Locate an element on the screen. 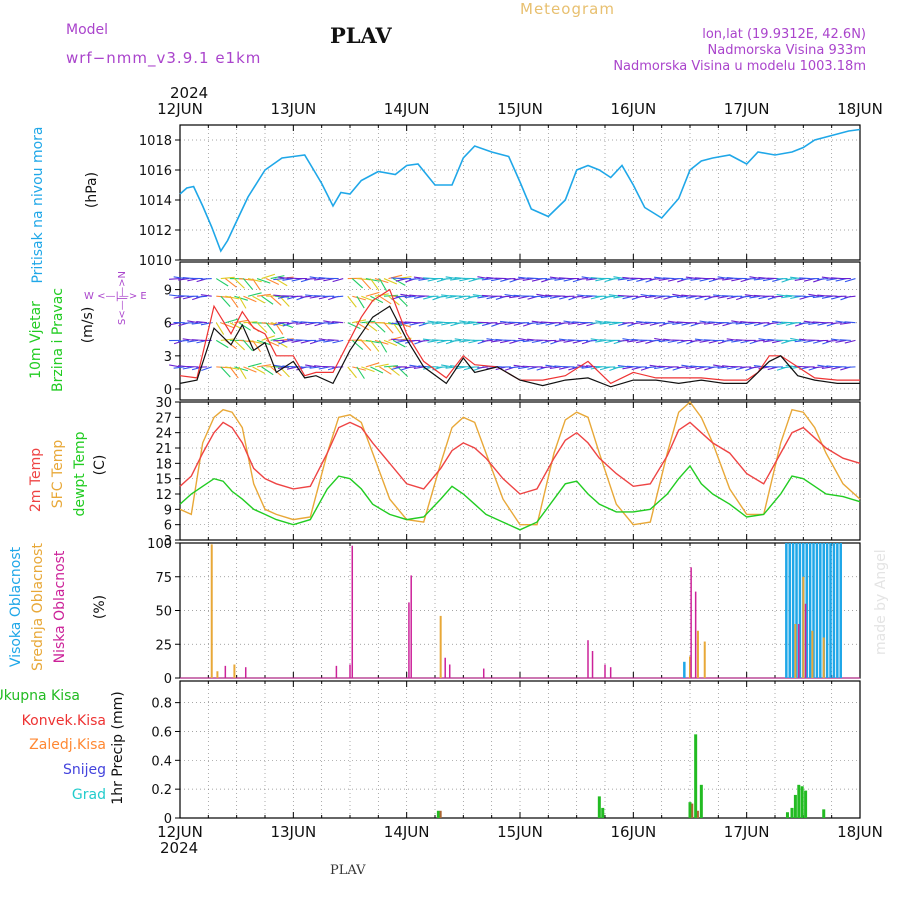 Image resolution: width=900 pixels, height=900 pixels. y-tick-label: 0 is located at coordinates (168, 390).